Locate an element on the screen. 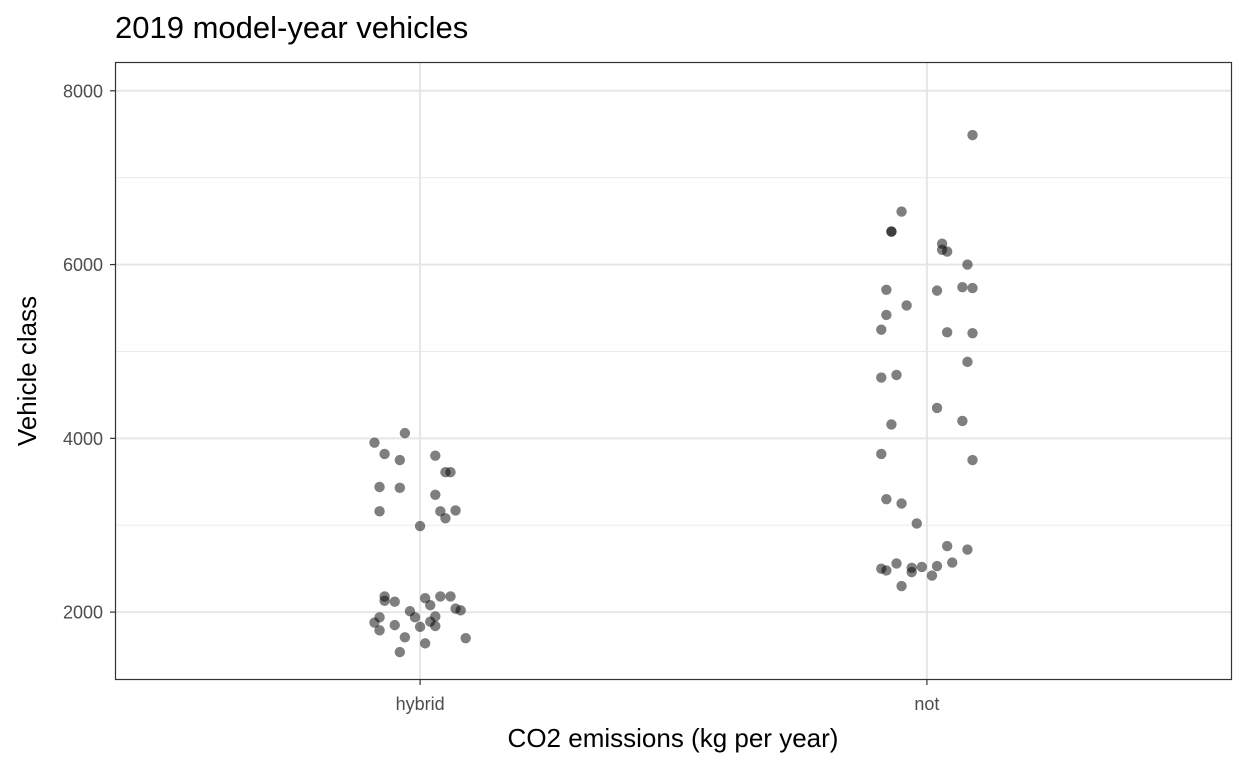  y-tick-label: 6000 is located at coordinates (83, 265).